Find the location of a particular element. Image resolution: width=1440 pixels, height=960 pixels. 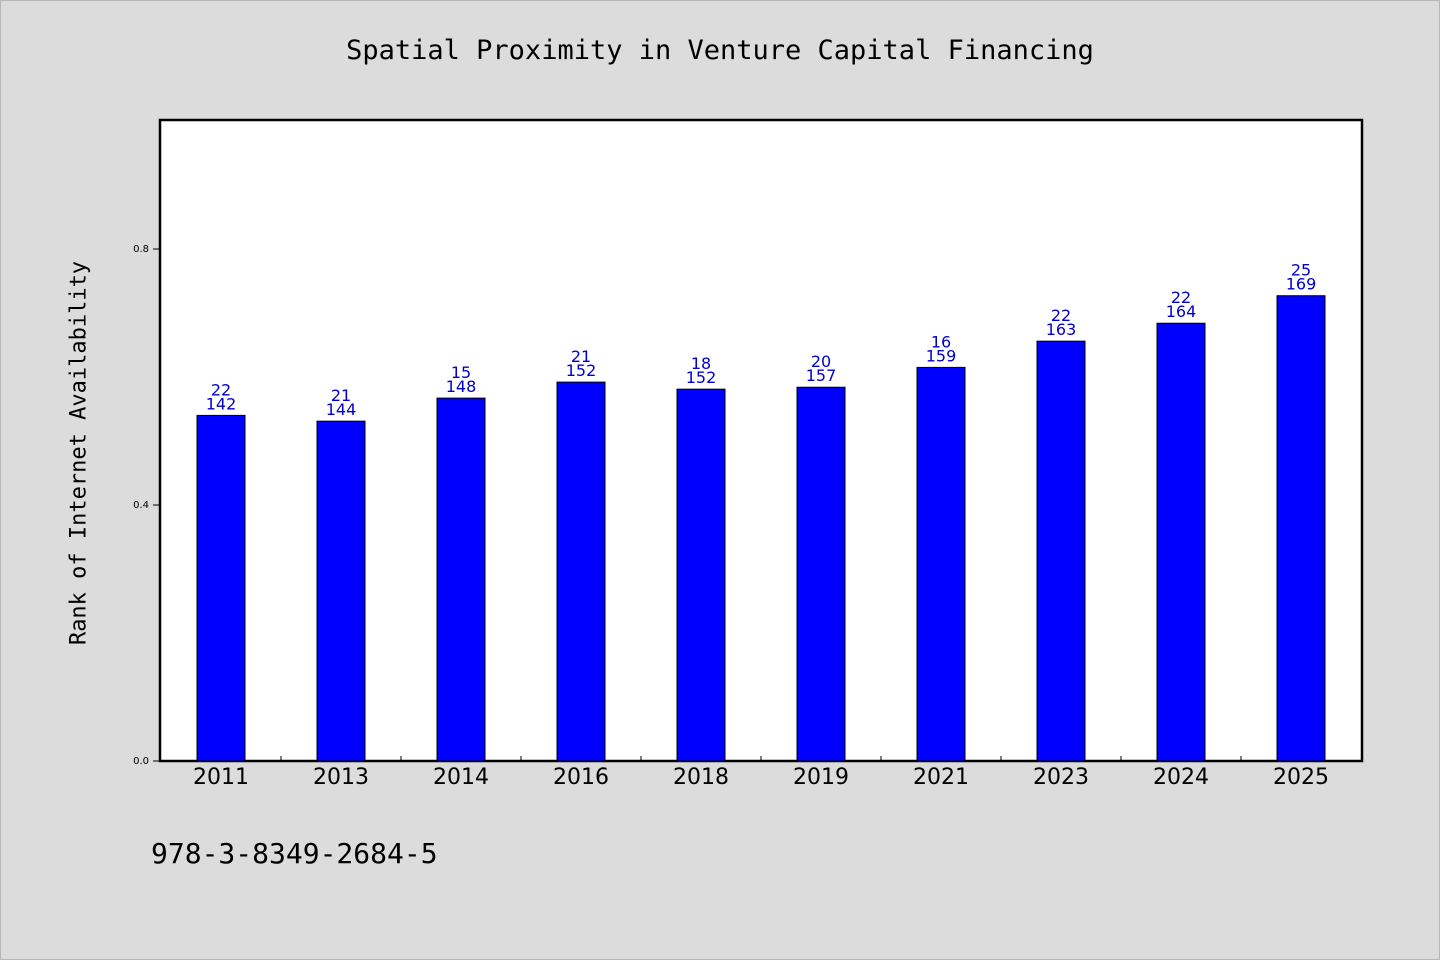

bar-2021 is located at coordinates (941, 564).